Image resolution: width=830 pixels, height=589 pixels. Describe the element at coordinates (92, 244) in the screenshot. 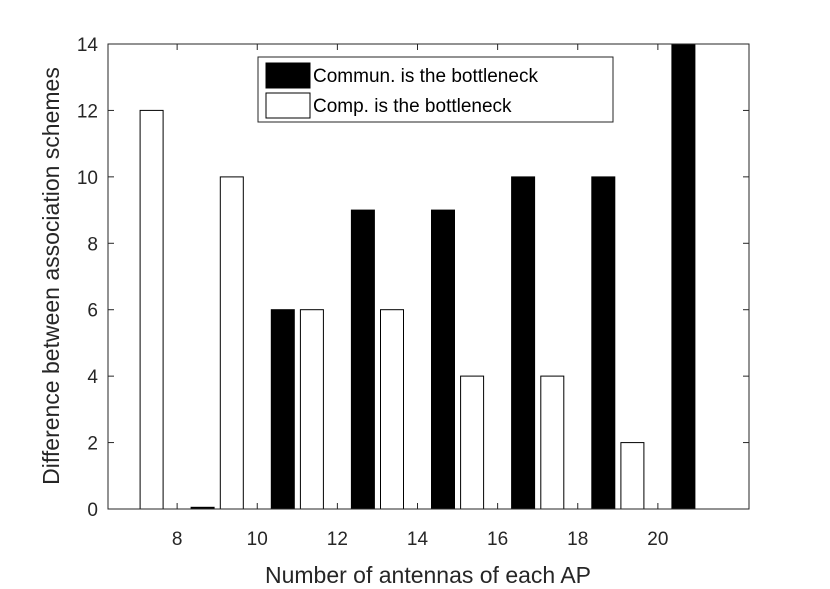

I see `y-tick-label-8: 8` at that location.